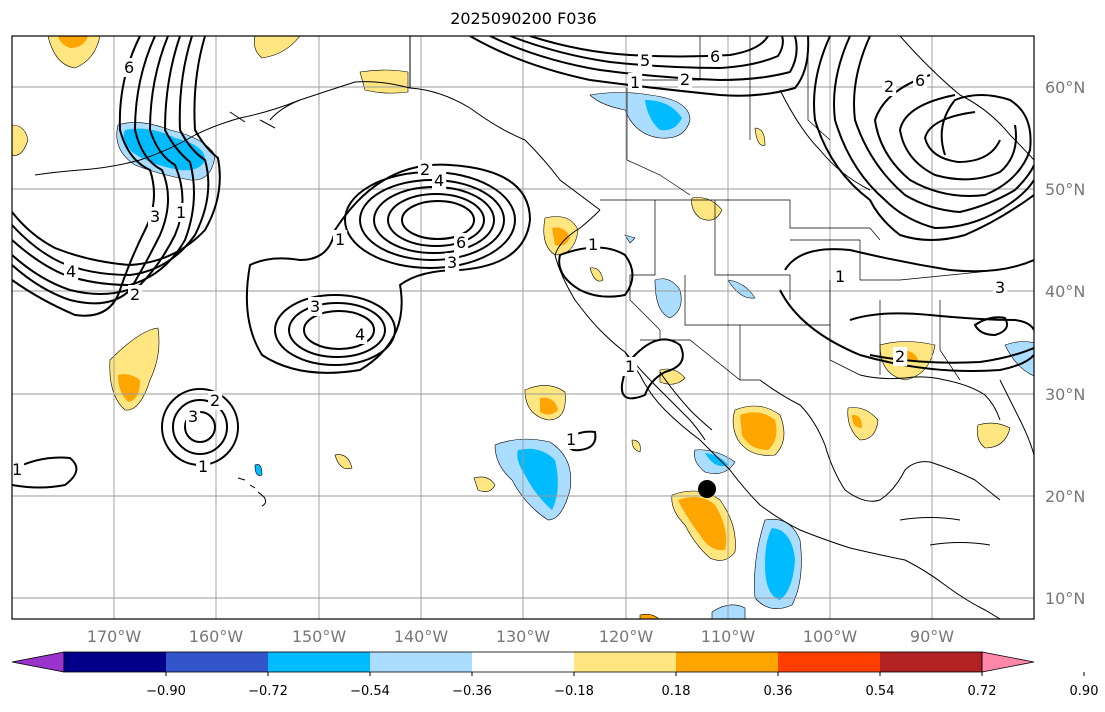  Describe the element at coordinates (574, 691) in the screenshot. I see `colorbar-tick-label: −0.18` at that location.